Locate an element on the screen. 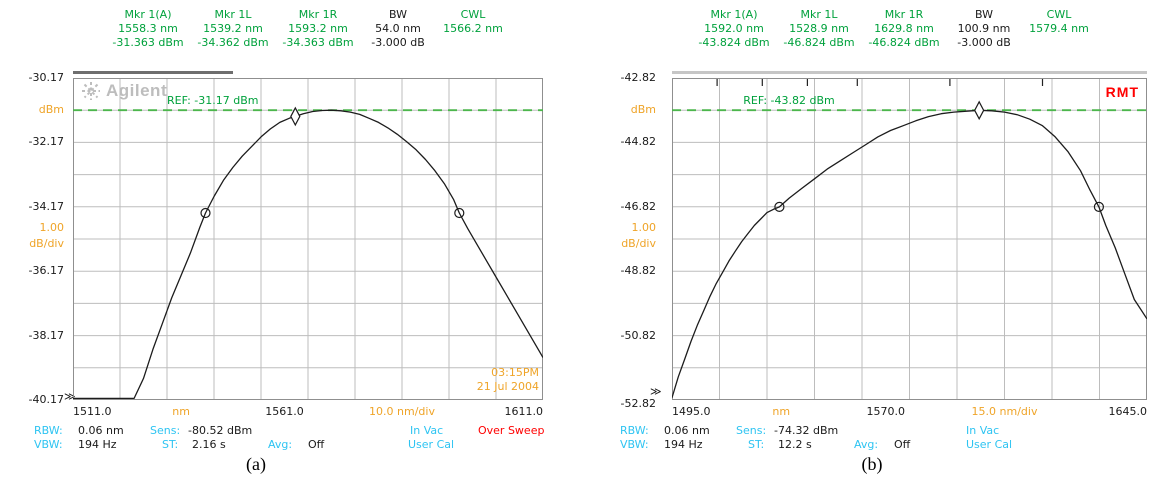 The height and width of the screenshot is (494, 1172). x-tick-start: 1511.0 is located at coordinates (92, 411).